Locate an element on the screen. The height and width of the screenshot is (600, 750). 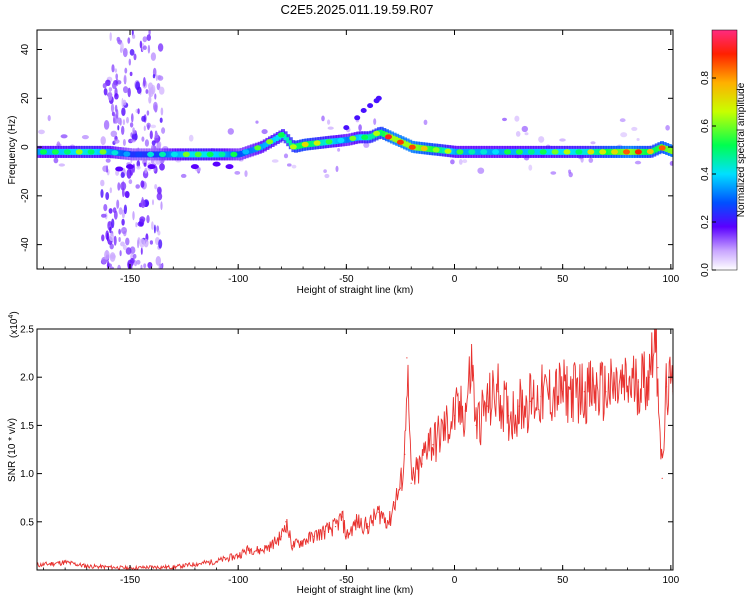
snr-scale-exponent: 4 is located at coordinates (11, 317).